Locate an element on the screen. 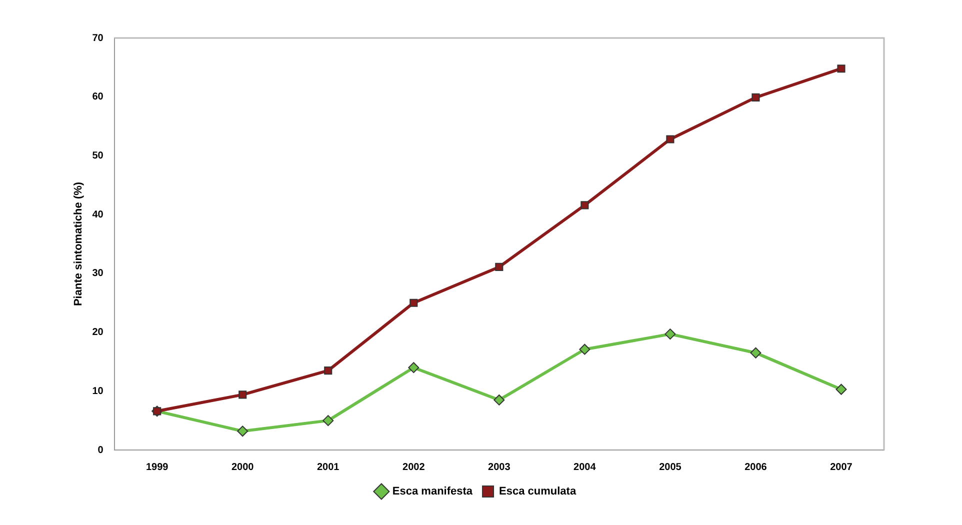 This screenshot has width=962, height=525. y-tick-label: 70 is located at coordinates (98, 38).